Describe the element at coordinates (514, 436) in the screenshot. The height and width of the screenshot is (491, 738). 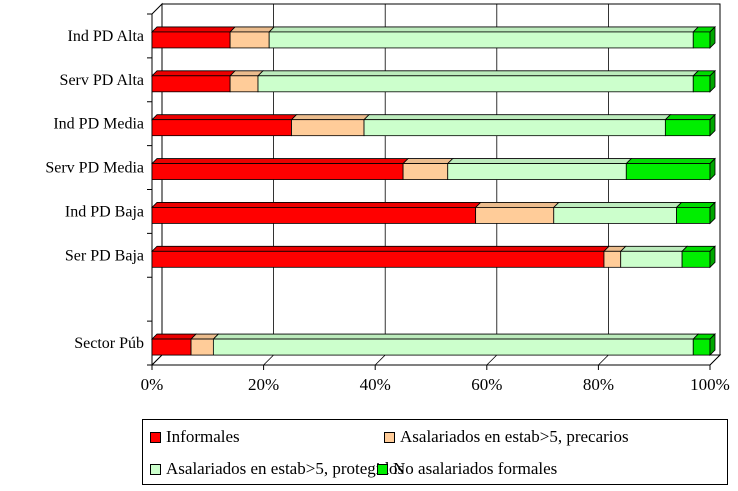
I see `legend-label-precarios: Asalariados en estab>5, precarios` at that location.